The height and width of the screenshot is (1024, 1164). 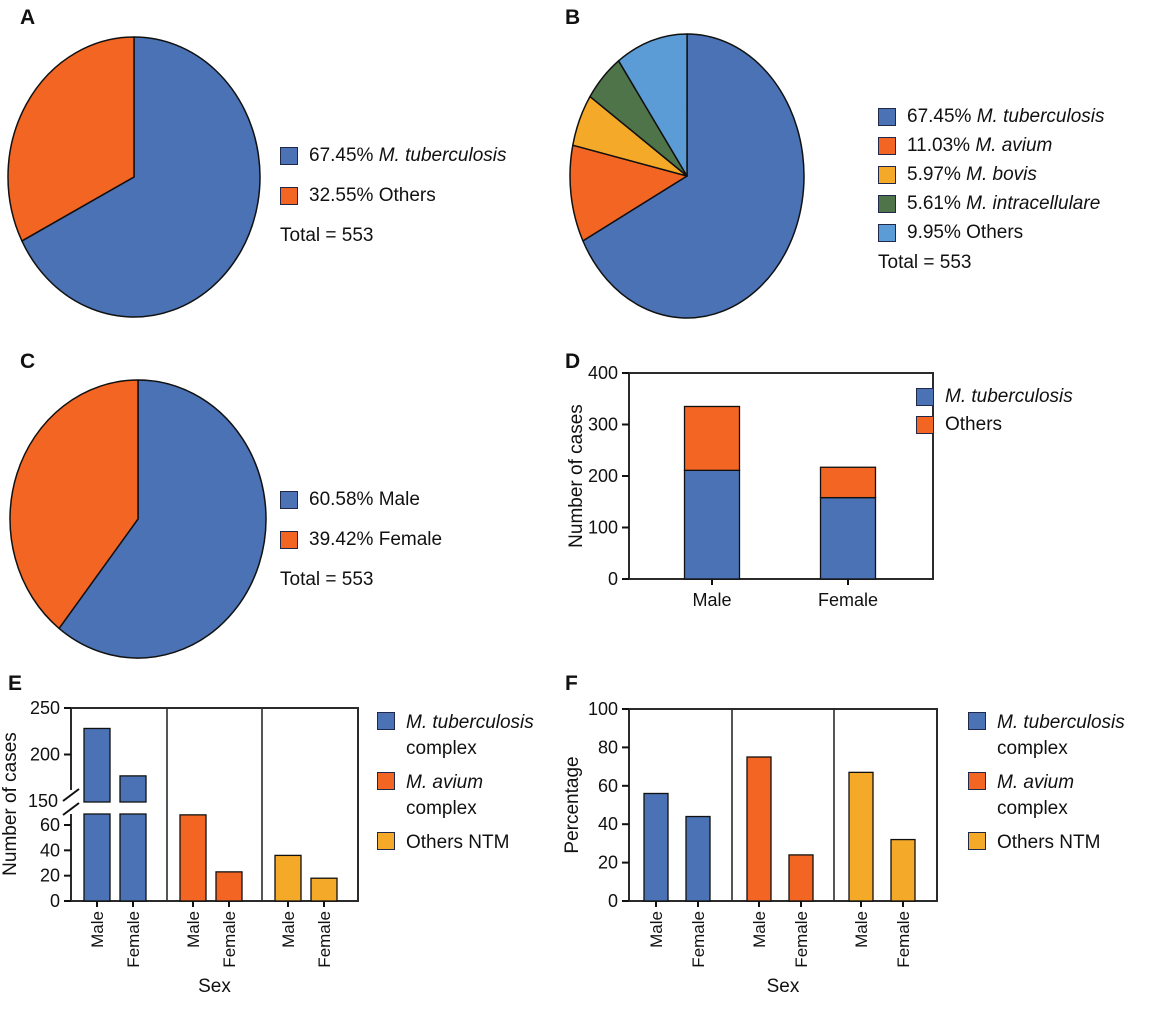 What do you see at coordinates (43, 801) in the screenshot?
I see `svg-text: 150` at bounding box center [43, 801].